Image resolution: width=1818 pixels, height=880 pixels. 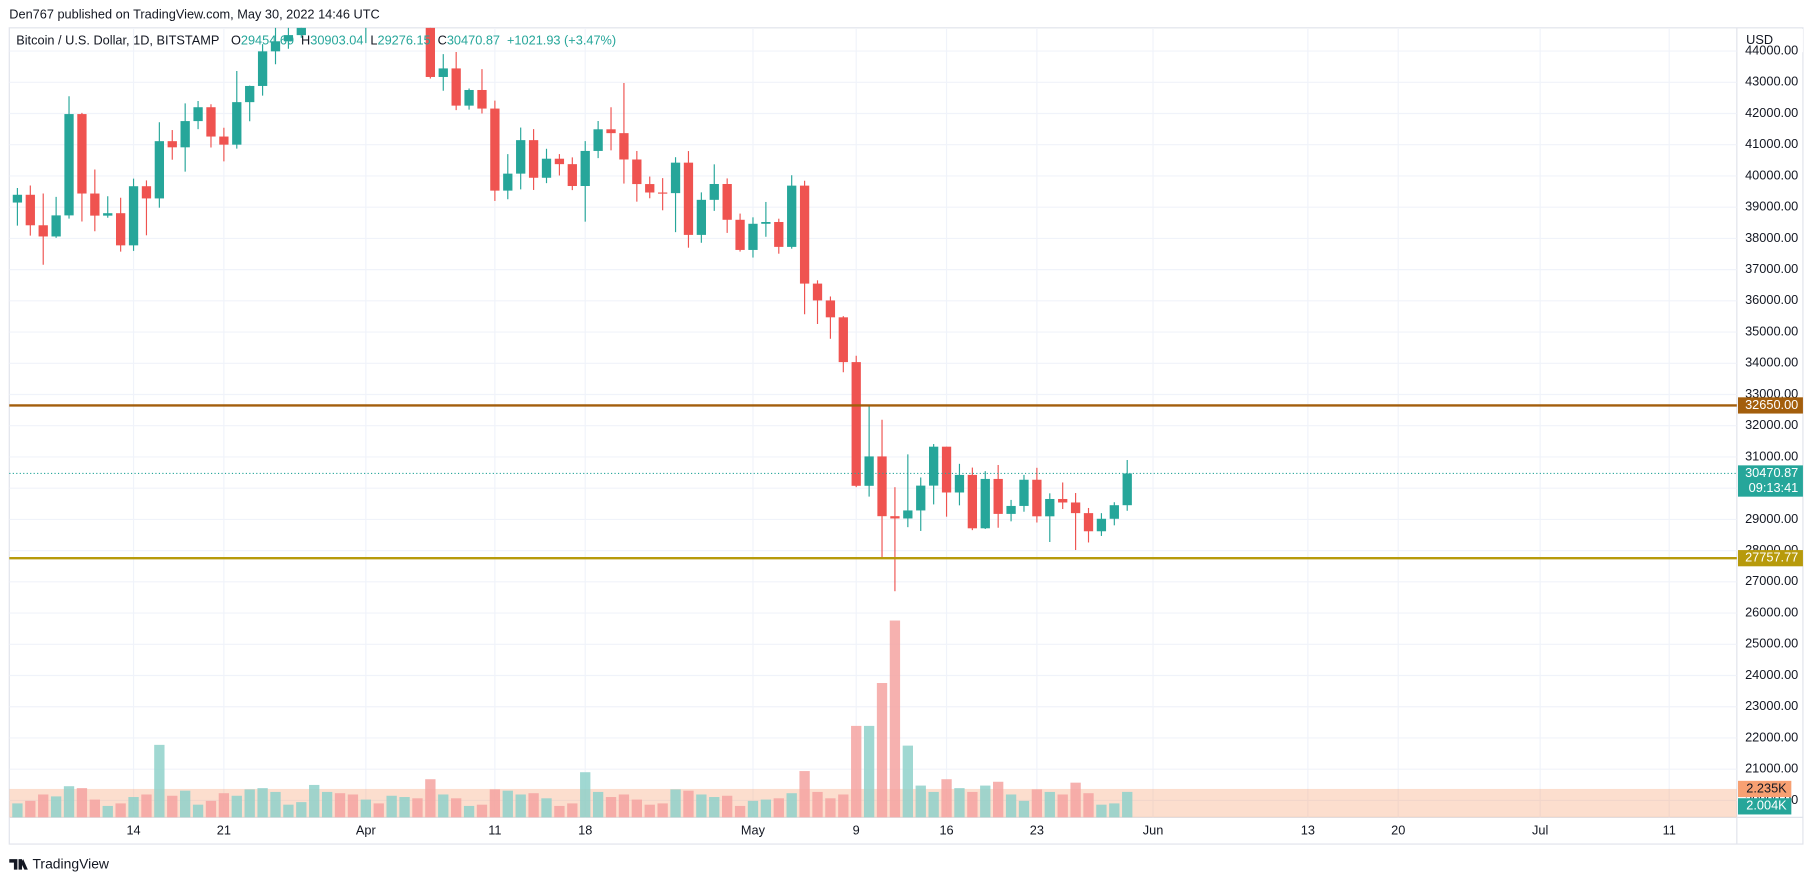 What do you see at coordinates (1759, 39) in the screenshot?
I see `currency: USD` at bounding box center [1759, 39].